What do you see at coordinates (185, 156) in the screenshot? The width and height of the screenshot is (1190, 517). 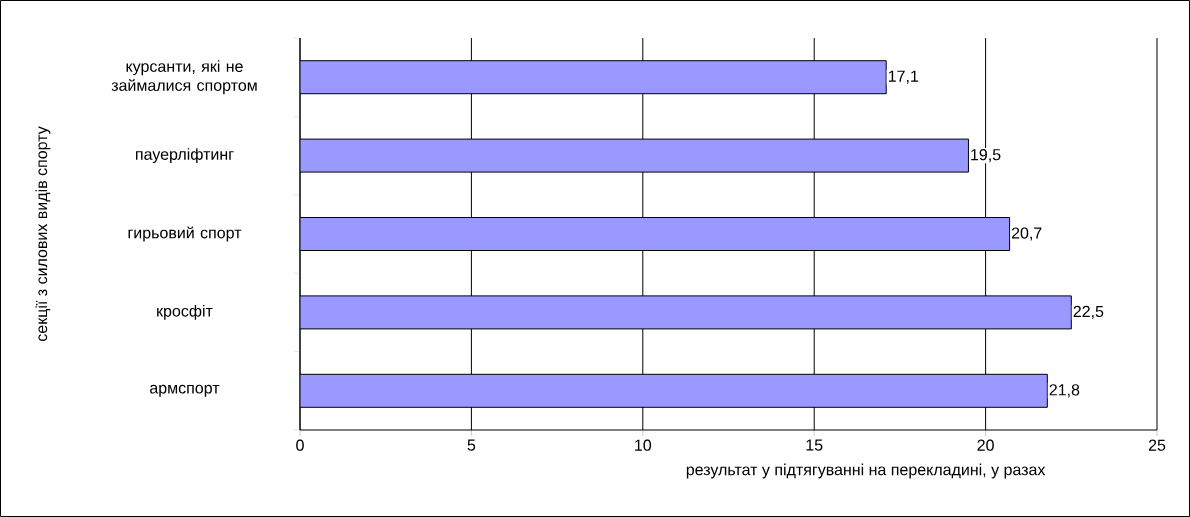 I see `y-tick-label: пауерліфтинг` at bounding box center [185, 156].